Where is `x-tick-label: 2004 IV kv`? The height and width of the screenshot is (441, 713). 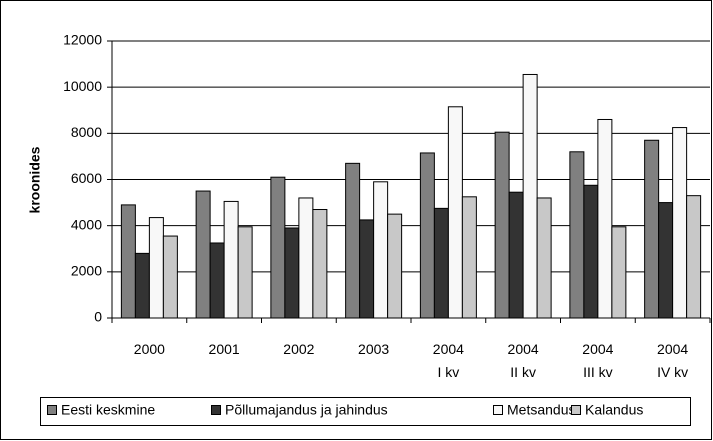
x-tick-label: 2004 IV kv is located at coordinates (672, 360).